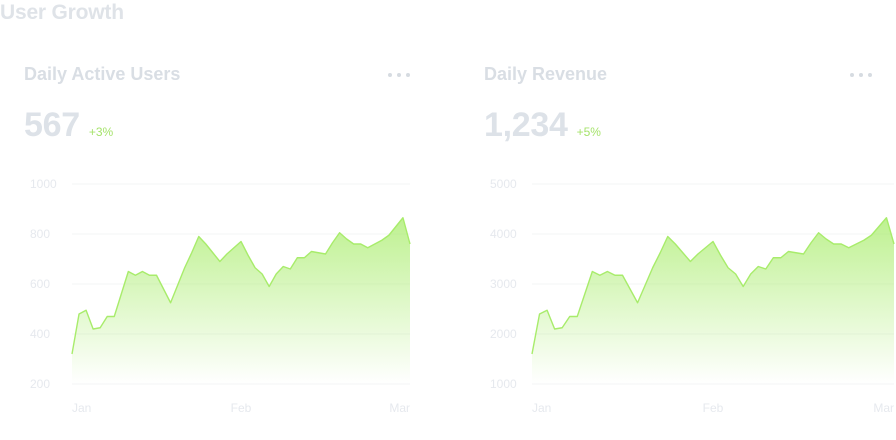 This screenshot has width=896, height=440. I want to click on series-area, so click(241, 300).